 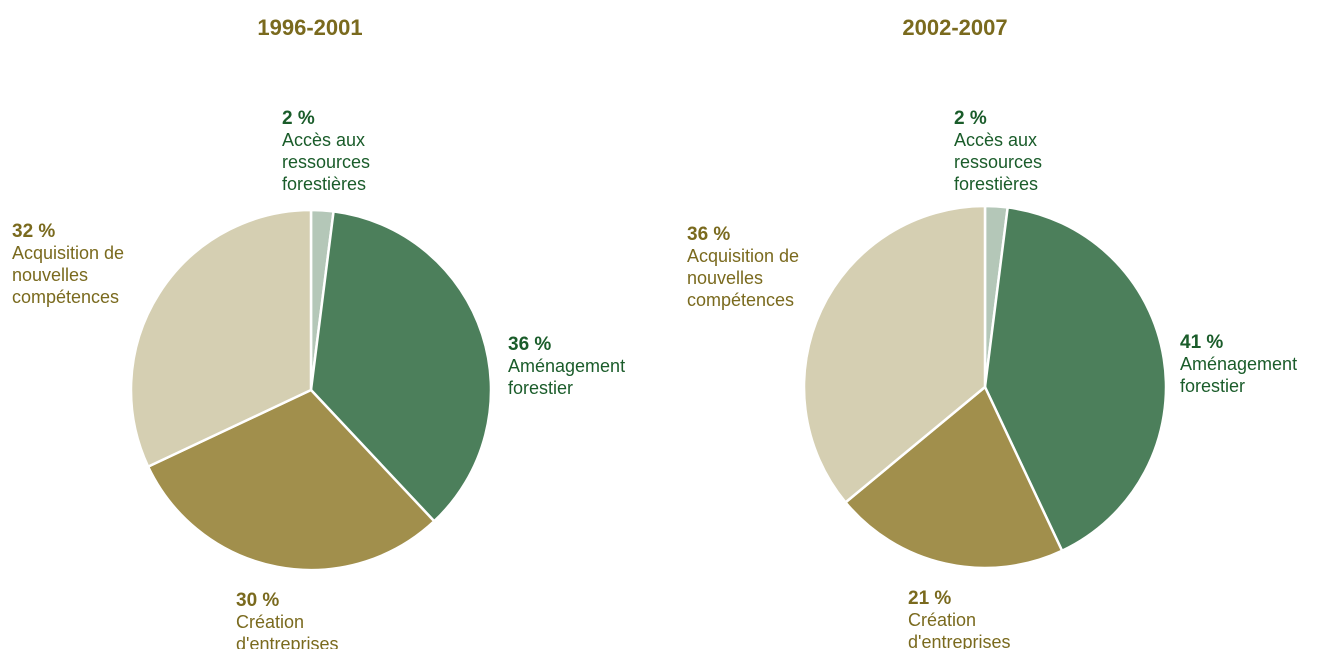 What do you see at coordinates (309, 27) in the screenshot?
I see `chart-title: 1996-2001` at bounding box center [309, 27].